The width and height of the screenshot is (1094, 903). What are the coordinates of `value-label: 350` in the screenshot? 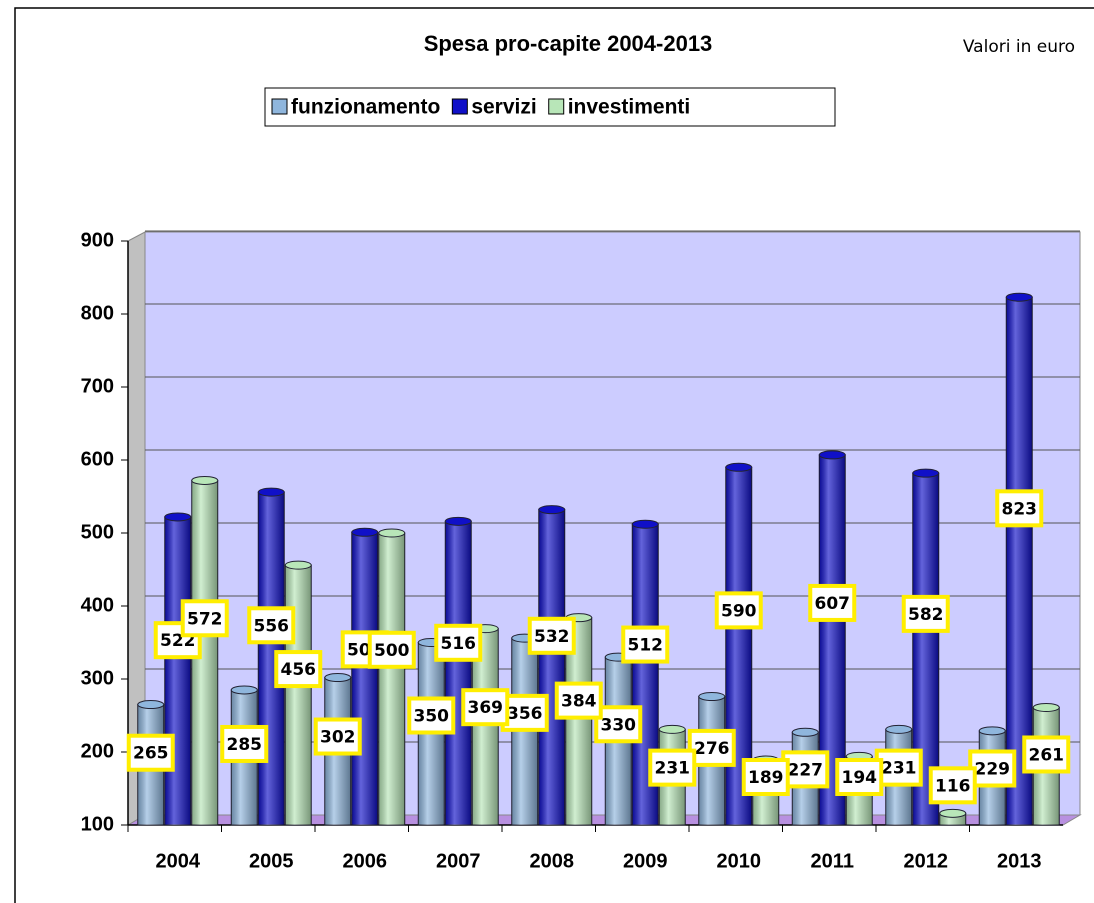 It's located at (432, 717).